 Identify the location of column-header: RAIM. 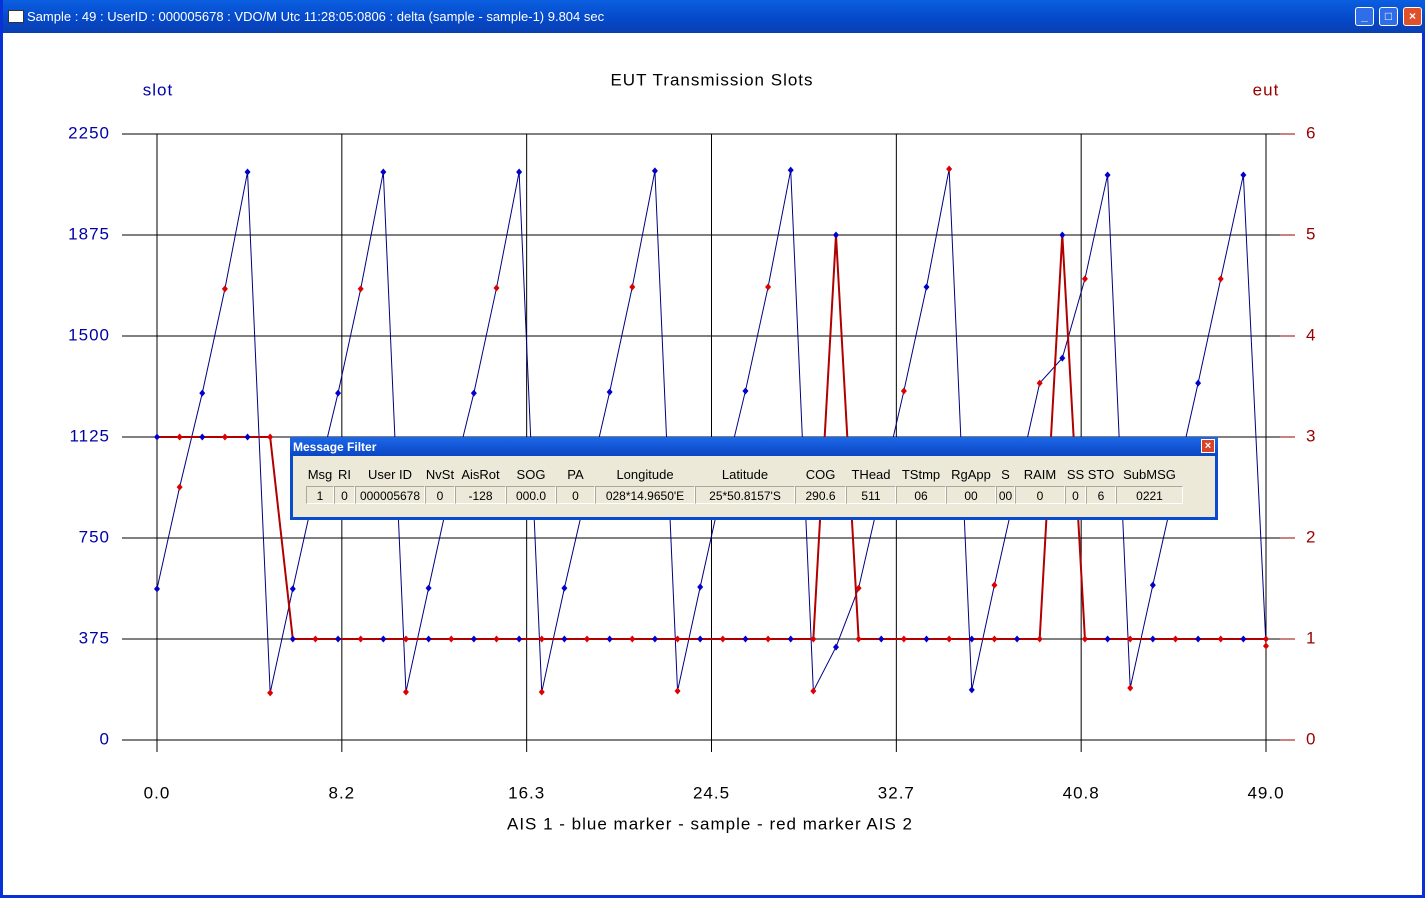
(1040, 474).